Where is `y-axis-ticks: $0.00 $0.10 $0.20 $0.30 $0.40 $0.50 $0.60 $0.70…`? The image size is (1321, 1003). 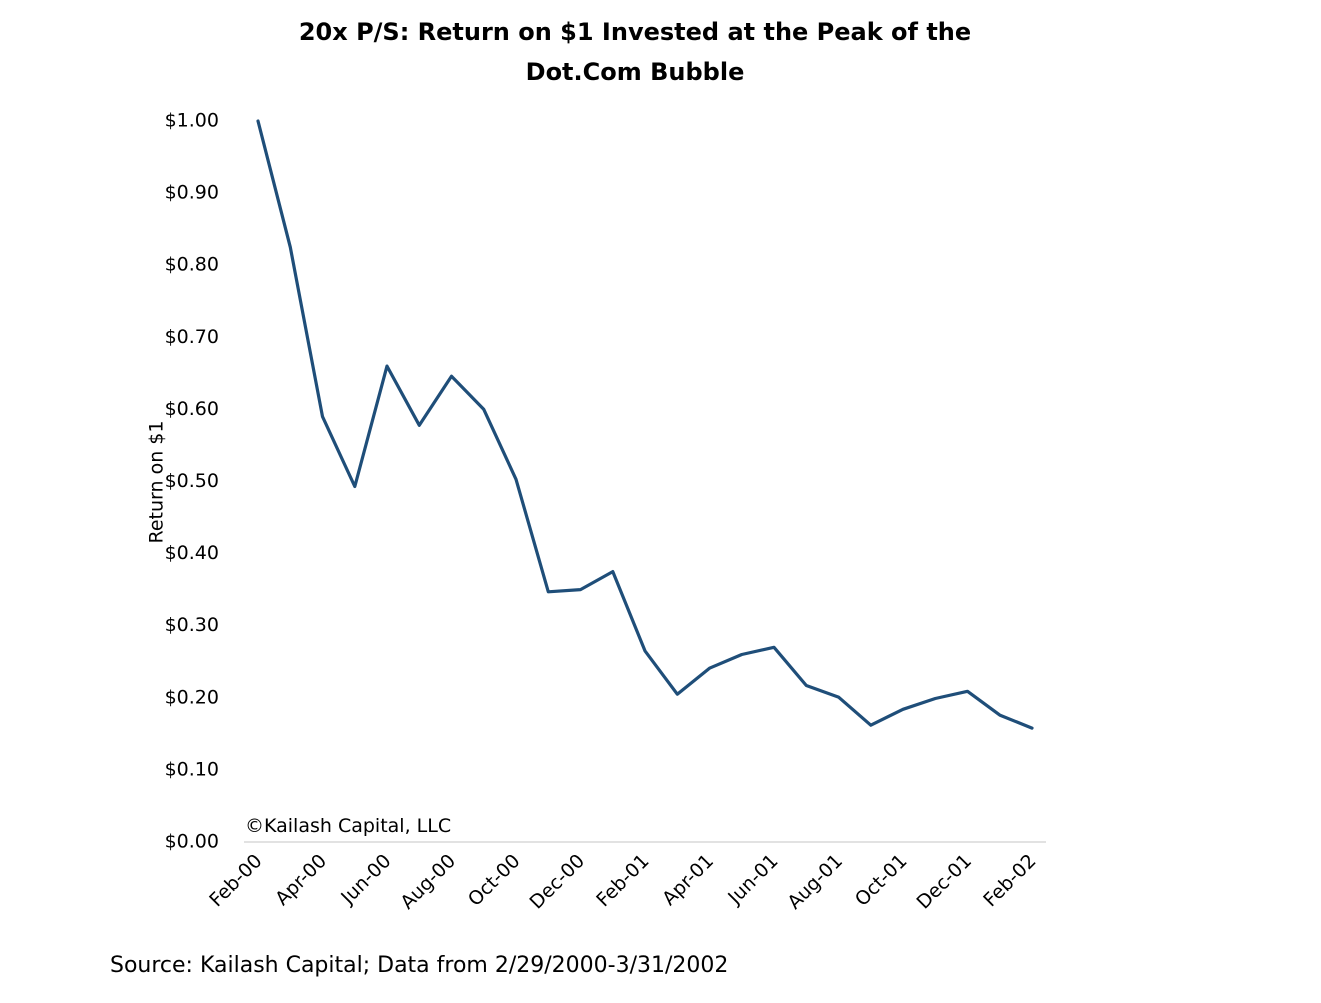
y-axis-ticks: $0.00 $0.10 $0.20 $0.30 $0.40 $0.50 $0.60 $0.70… is located at coordinates (192, 481).